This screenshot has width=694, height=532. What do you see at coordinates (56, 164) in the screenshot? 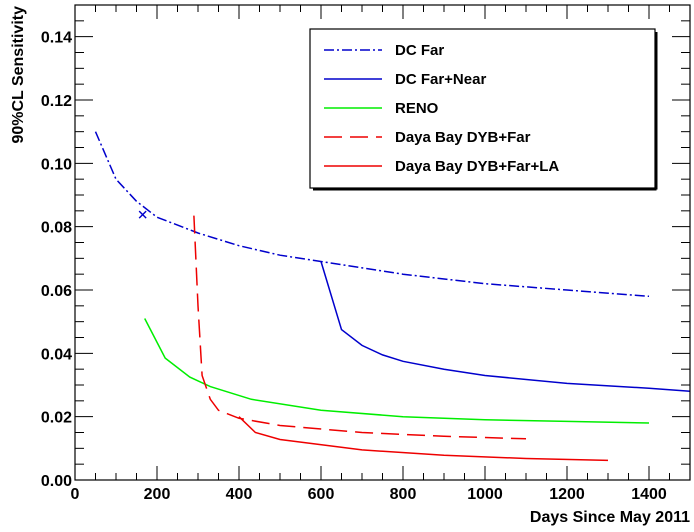
I see `y-tick-label: 0.10` at bounding box center [56, 164].